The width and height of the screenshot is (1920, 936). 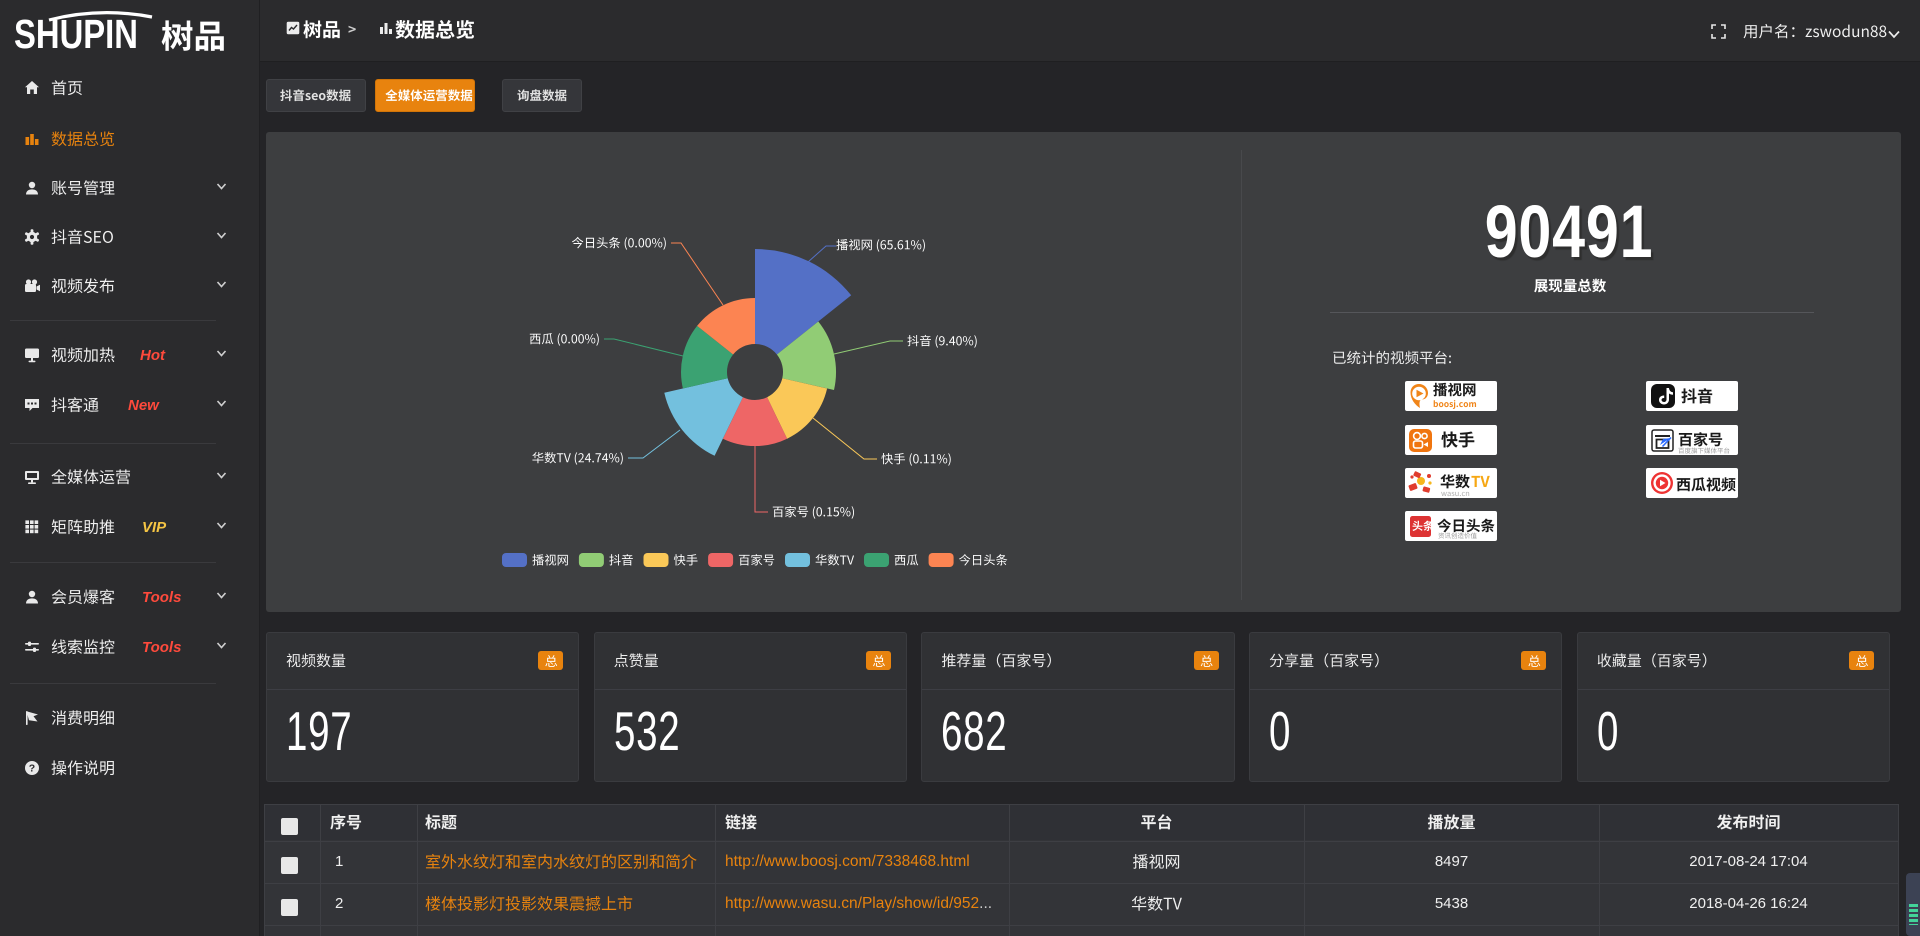 What do you see at coordinates (76, 34) in the screenshot?
I see `svg-text: SHUPIN` at bounding box center [76, 34].